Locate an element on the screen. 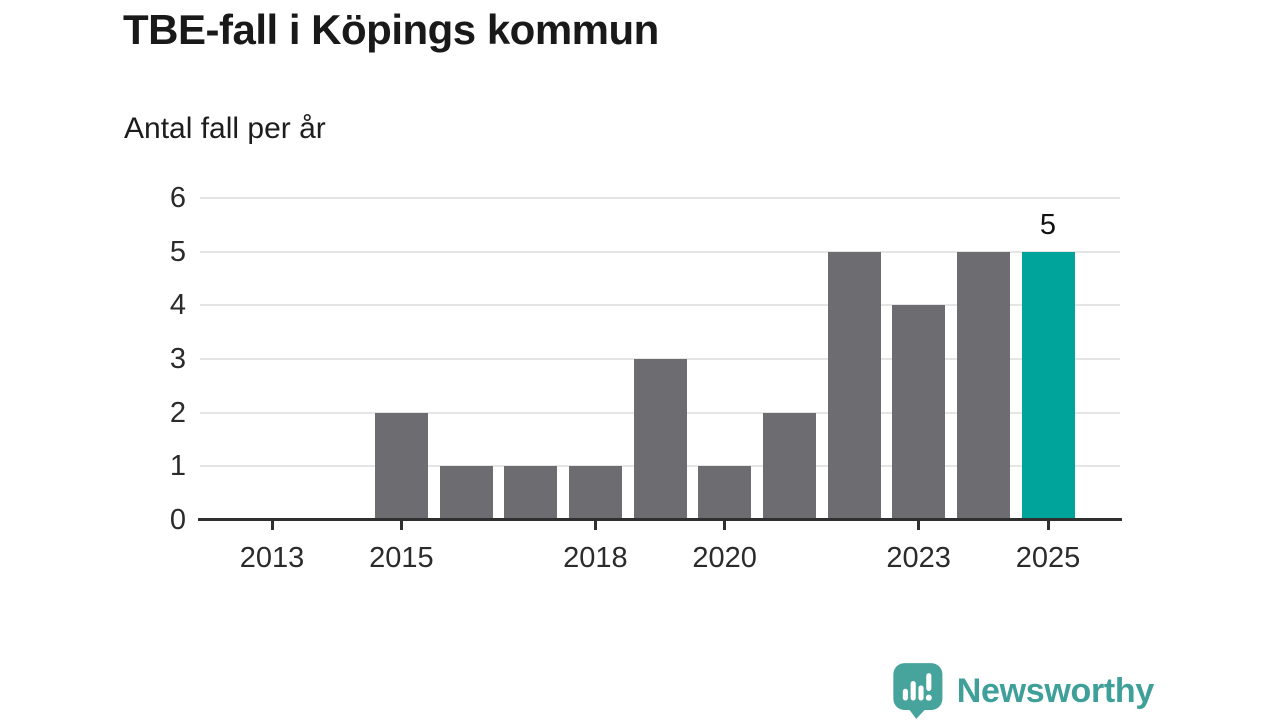 This screenshot has height=720, width=1280. newsworthy-logo-icon is located at coordinates (918, 691).